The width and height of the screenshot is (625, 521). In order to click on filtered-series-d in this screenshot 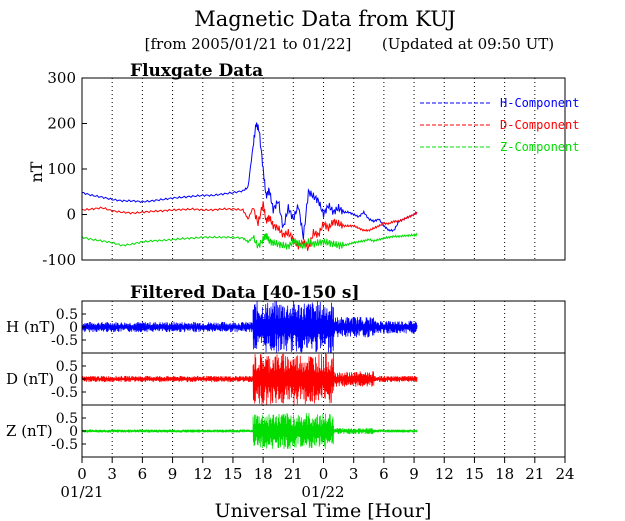, I will do `click(250, 379)`.